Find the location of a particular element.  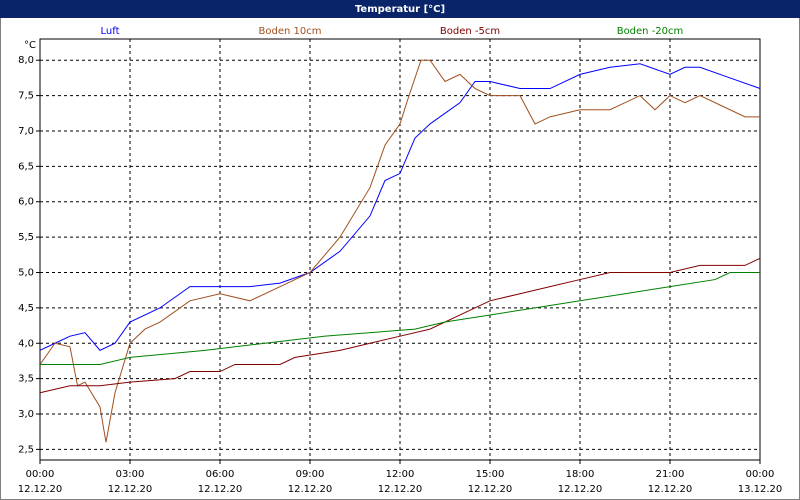

y-tick-label: 8,0 is located at coordinates (26, 60).